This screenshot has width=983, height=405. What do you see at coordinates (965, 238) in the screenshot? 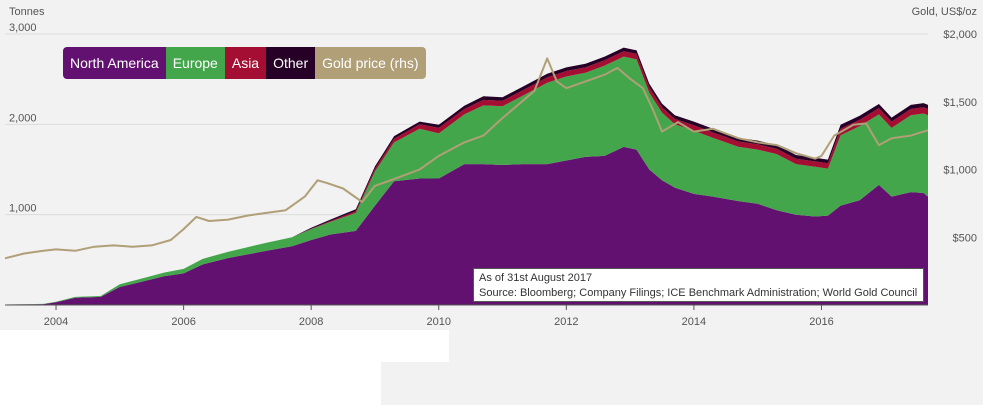
I see `right-tick-label: $500` at bounding box center [965, 238].